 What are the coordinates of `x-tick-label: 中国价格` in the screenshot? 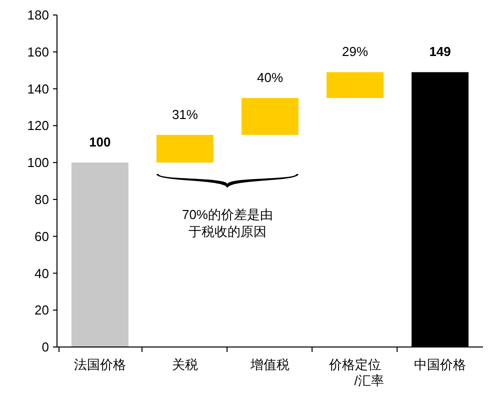 It's located at (440, 364).